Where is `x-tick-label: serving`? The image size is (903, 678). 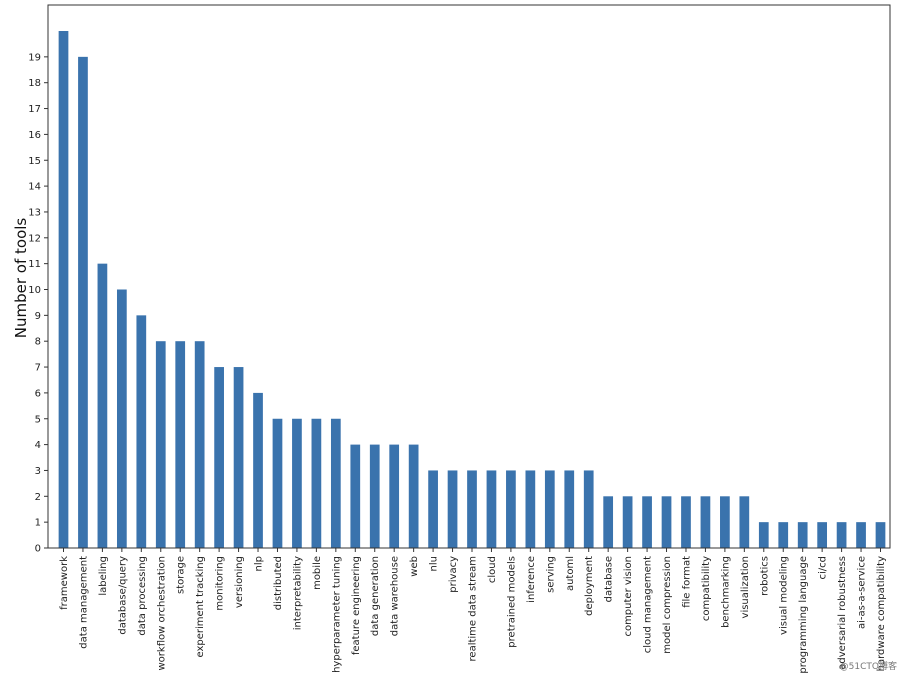 x-tick-label: serving is located at coordinates (550, 574).